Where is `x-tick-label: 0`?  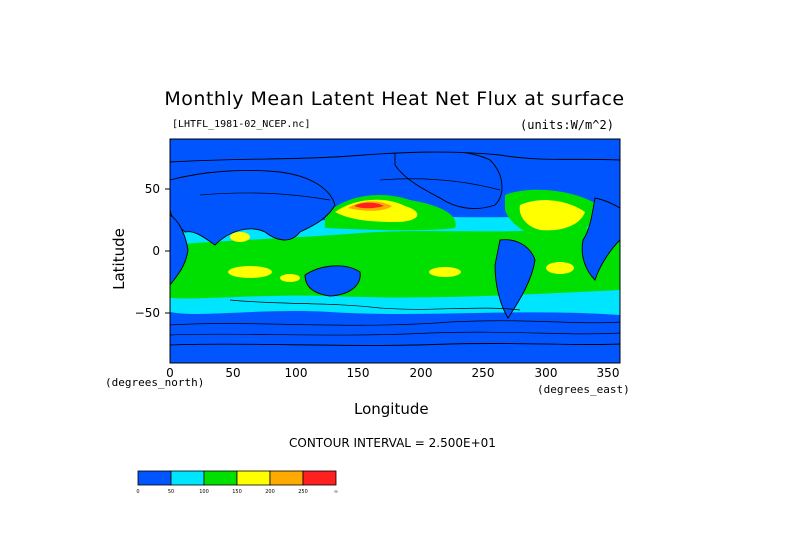
x-tick-label: 0 is located at coordinates (170, 373).